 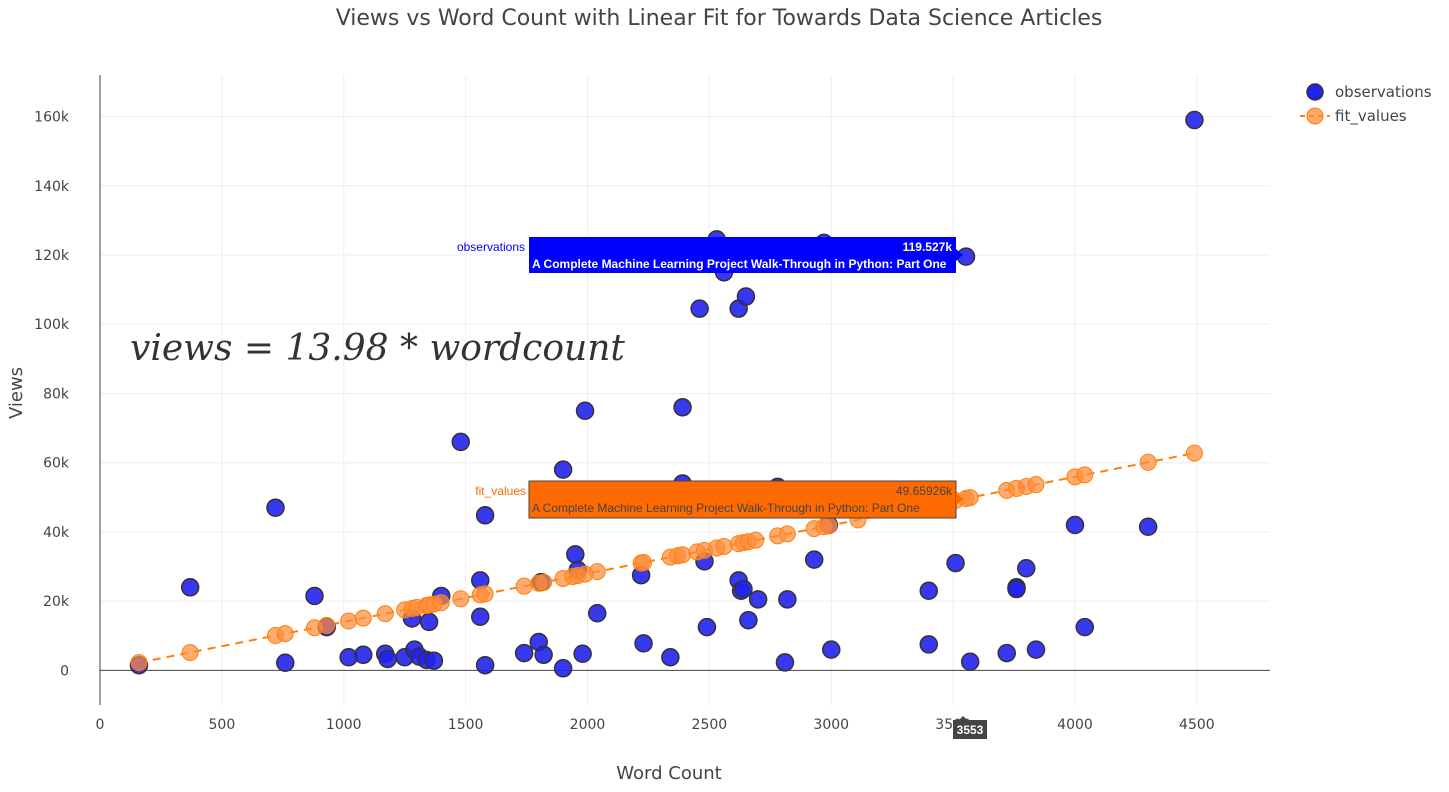 What do you see at coordinates (52, 256) in the screenshot?
I see `y-tick-label: 120k` at bounding box center [52, 256].